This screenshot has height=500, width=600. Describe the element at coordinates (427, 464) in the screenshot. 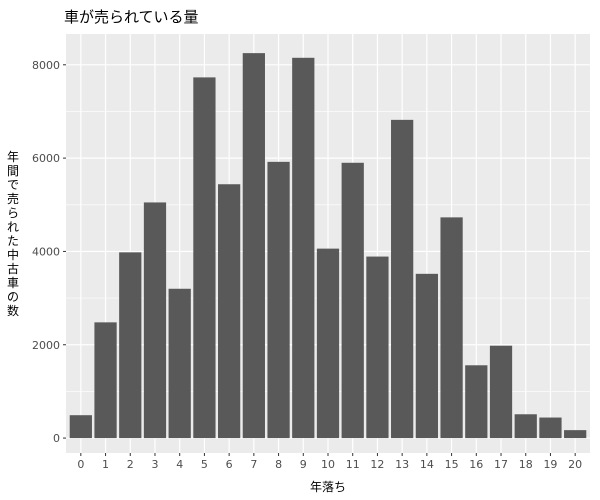

I see `x-tick-label: 14` at that location.